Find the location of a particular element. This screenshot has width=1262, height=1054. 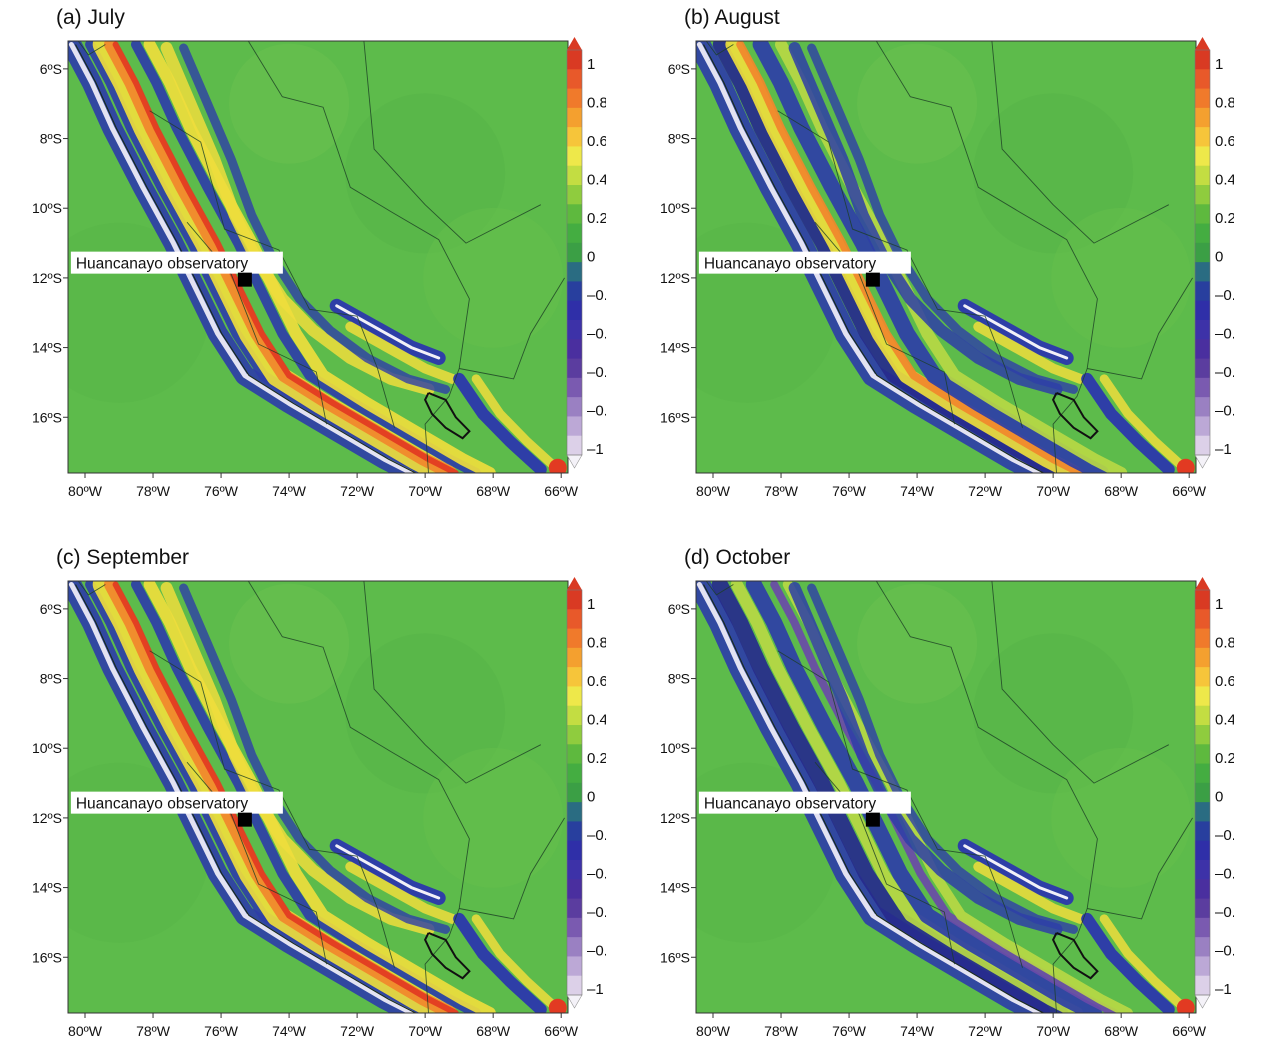

panel-title: (a) July is located at coordinates (90, 18).